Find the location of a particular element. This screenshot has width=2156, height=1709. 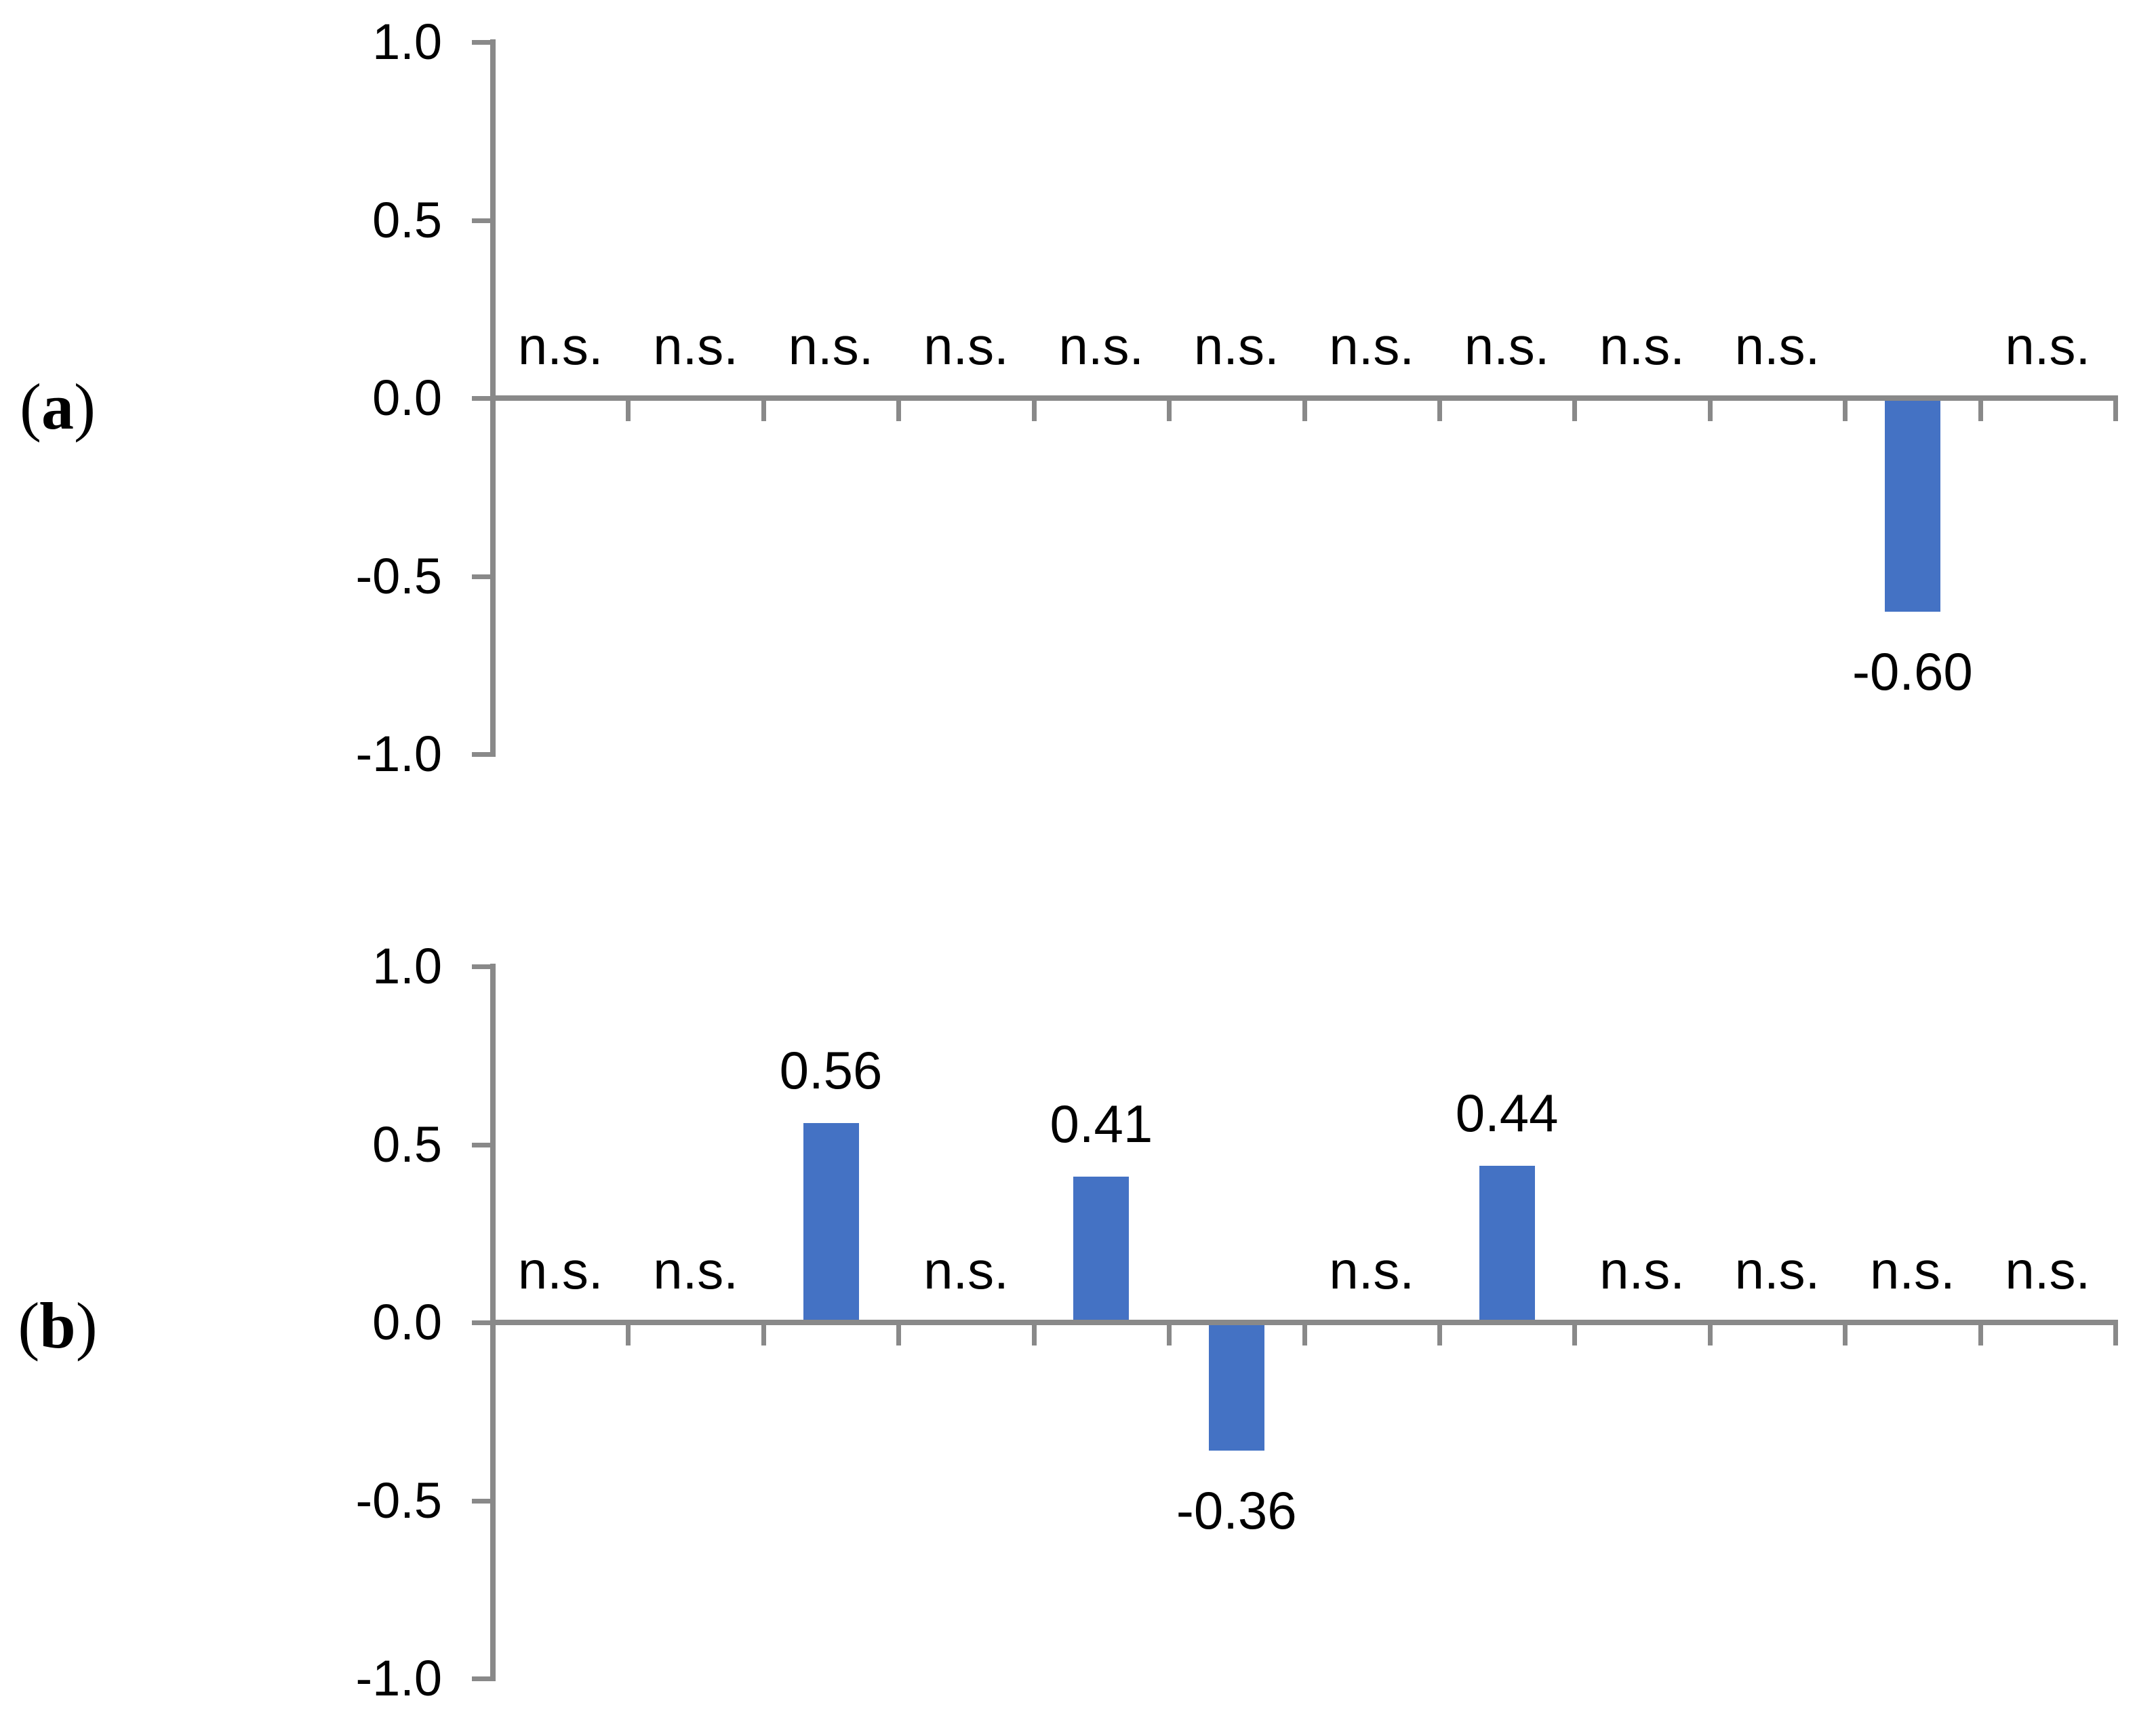

panel-label-a: (a) is located at coordinates (57, 407).